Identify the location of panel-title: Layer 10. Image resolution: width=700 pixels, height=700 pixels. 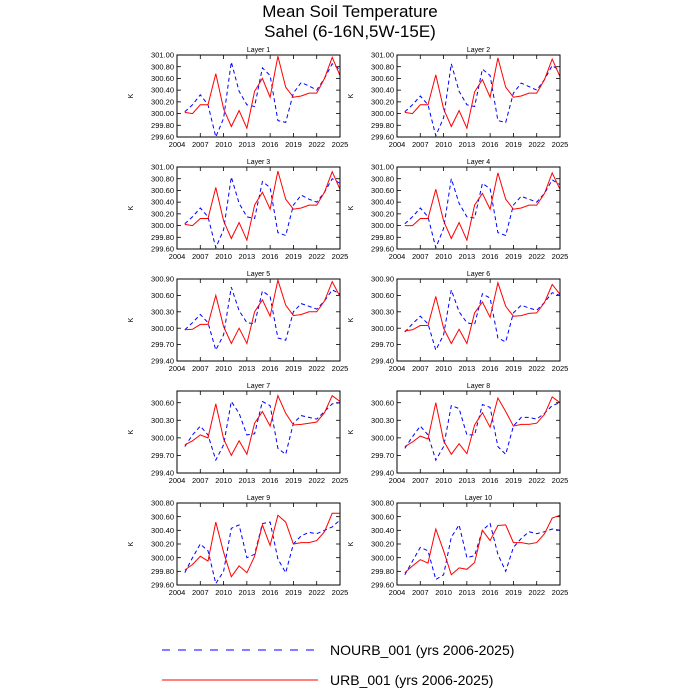
(478, 498).